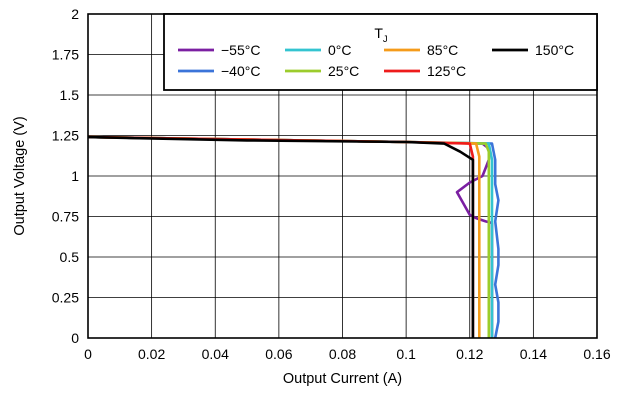 The height and width of the screenshot is (398, 626). What do you see at coordinates (343, 71) in the screenshot?
I see `legend-entry-label: 25°C` at bounding box center [343, 71].